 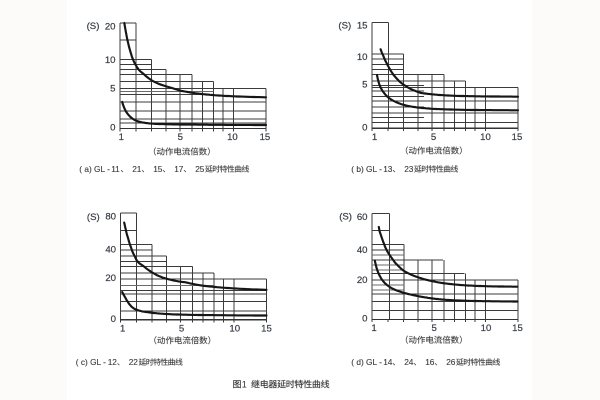 I want to click on svg-text: 60, so click(x=362, y=217).